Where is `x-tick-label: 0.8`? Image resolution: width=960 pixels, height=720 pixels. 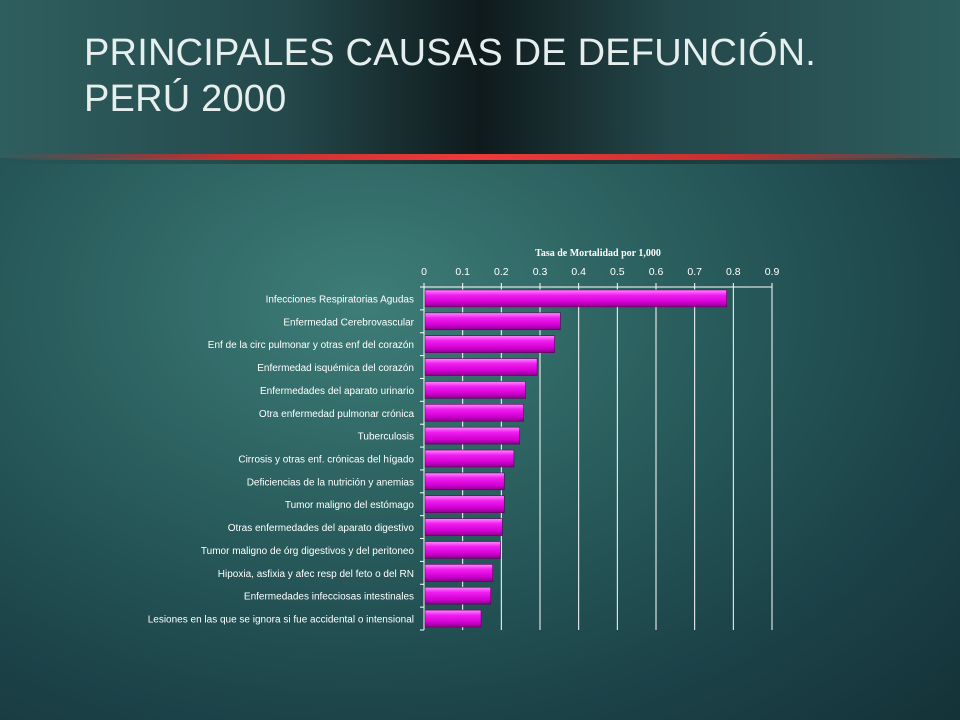 x-tick-label: 0.8 is located at coordinates (733, 272).